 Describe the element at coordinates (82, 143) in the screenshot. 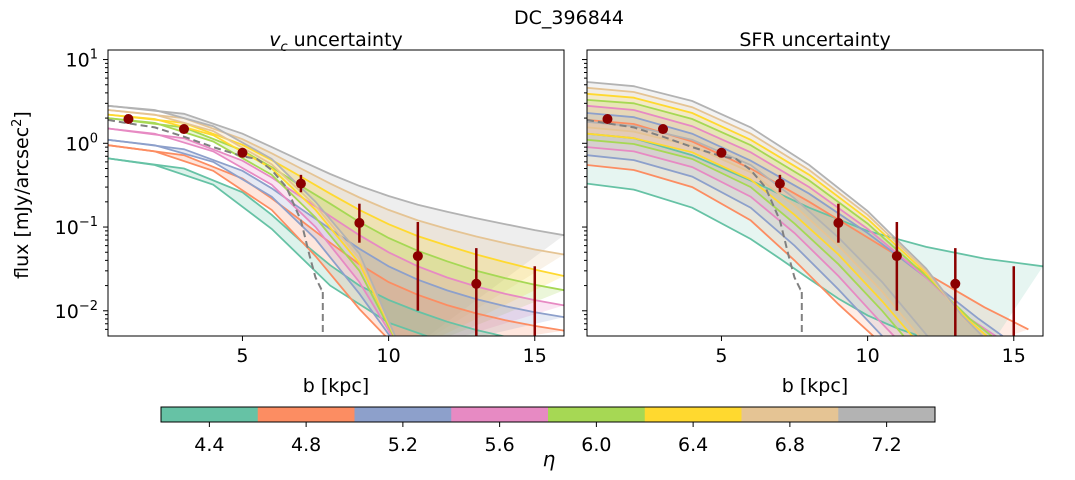

I see `ytick-label: 10⁰` at that location.